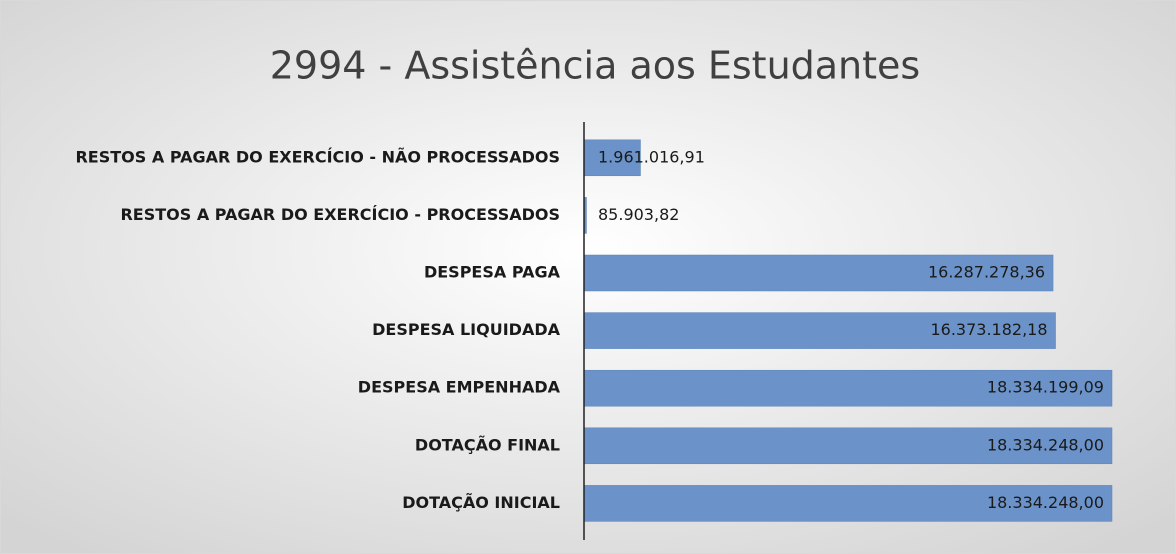  What do you see at coordinates (481, 502) in the screenshot?
I see `category-label: DOTAÇÃO INICIAL` at bounding box center [481, 502].